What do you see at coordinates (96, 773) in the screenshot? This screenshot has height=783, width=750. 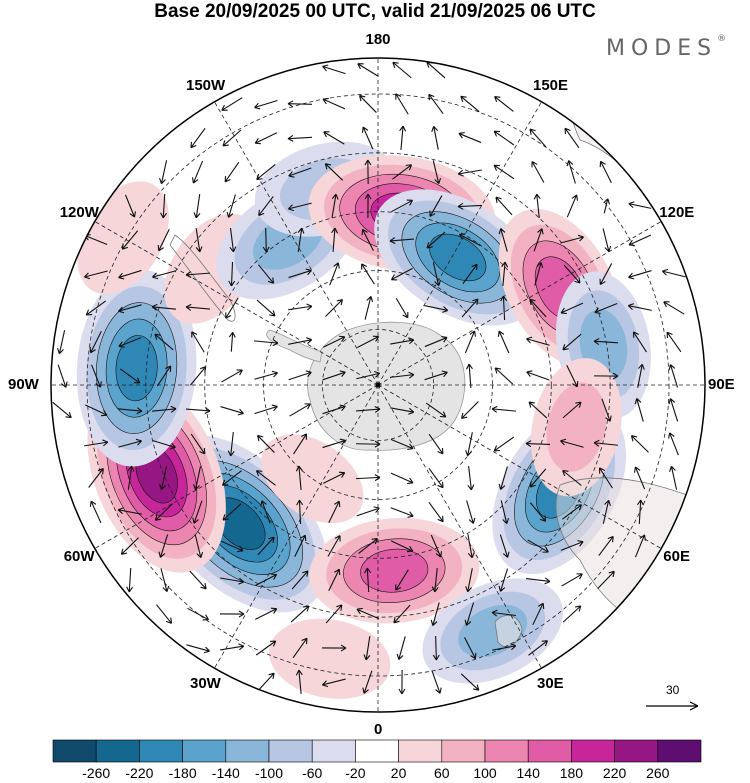 I see `colorbar-tick-label: -260` at bounding box center [96, 773].